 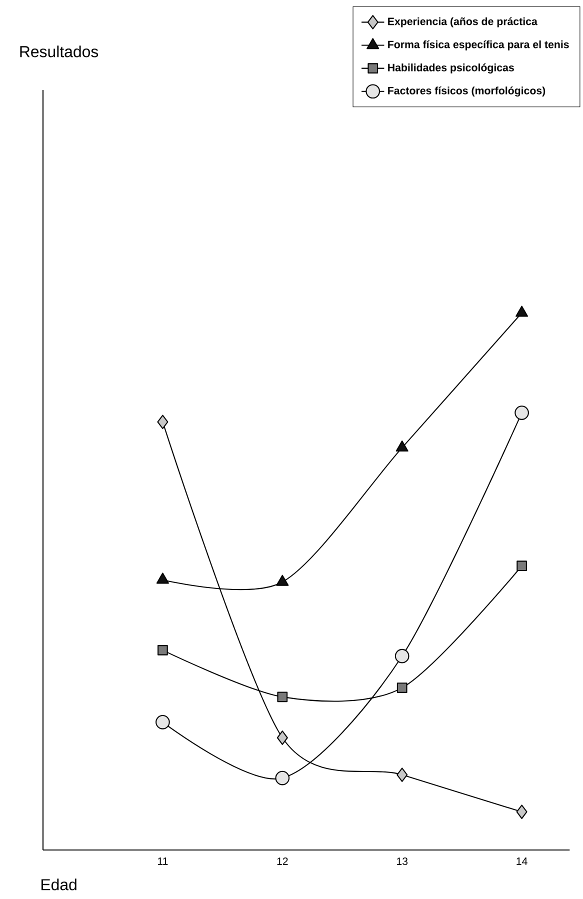 I want to click on legend-label: Forma física específica para el tenis, so click(x=478, y=45).